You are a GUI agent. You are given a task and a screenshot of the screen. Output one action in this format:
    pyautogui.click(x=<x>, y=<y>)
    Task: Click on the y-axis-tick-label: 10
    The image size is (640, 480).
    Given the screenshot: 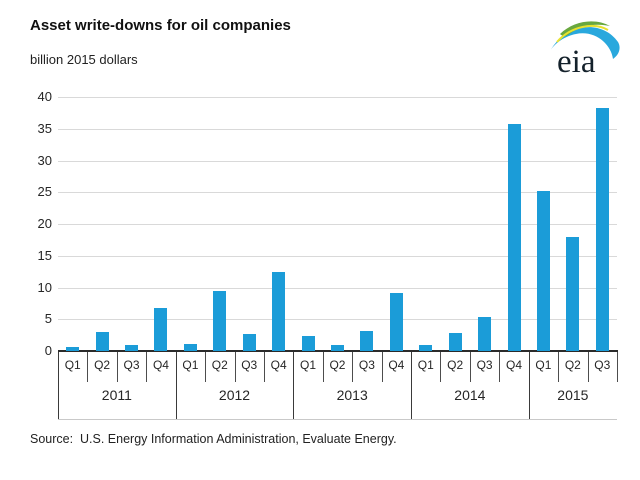 What is the action you would take?
    pyautogui.click(x=44, y=287)
    